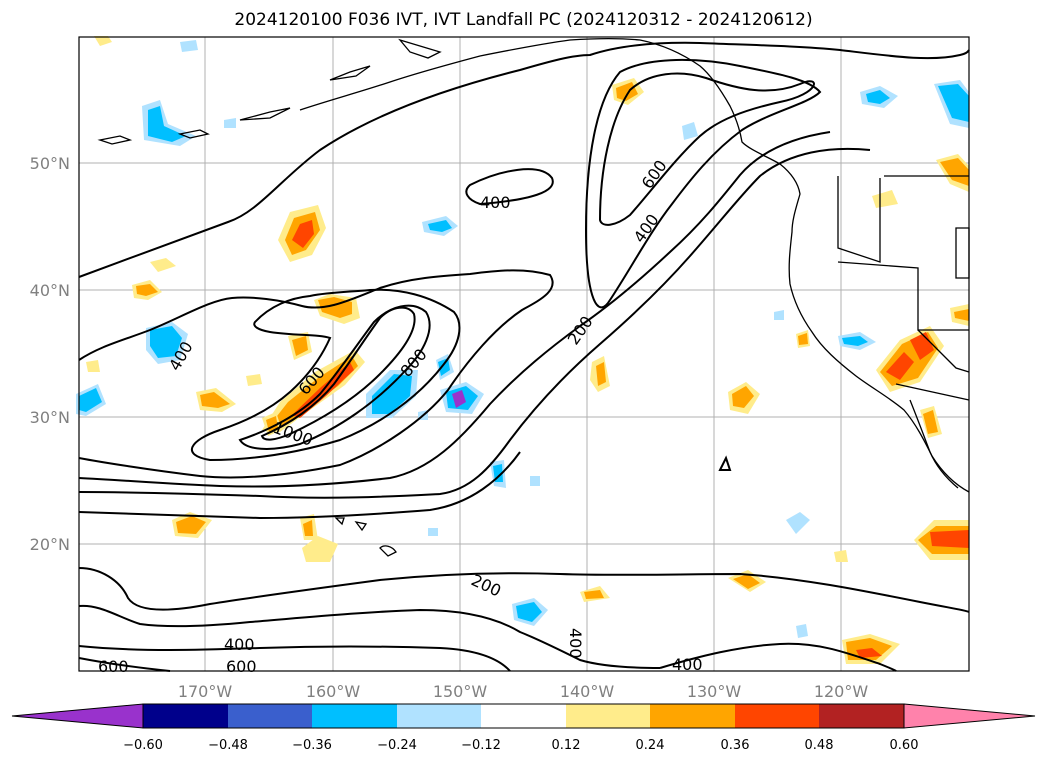 This screenshot has height=765, width=1047. What do you see at coordinates (50, 544) in the screenshot?
I see `lat-tick-label: 20°N` at bounding box center [50, 544].